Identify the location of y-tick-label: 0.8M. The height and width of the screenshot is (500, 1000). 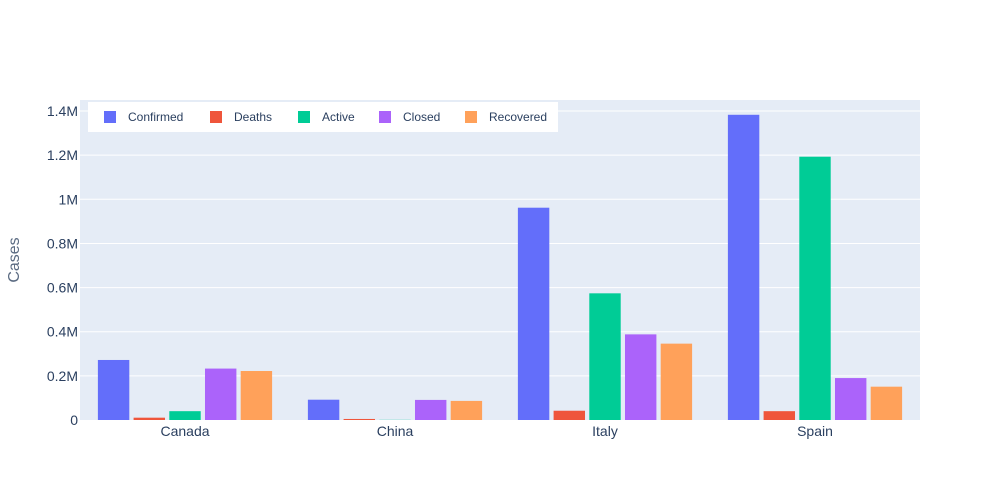
(62, 243).